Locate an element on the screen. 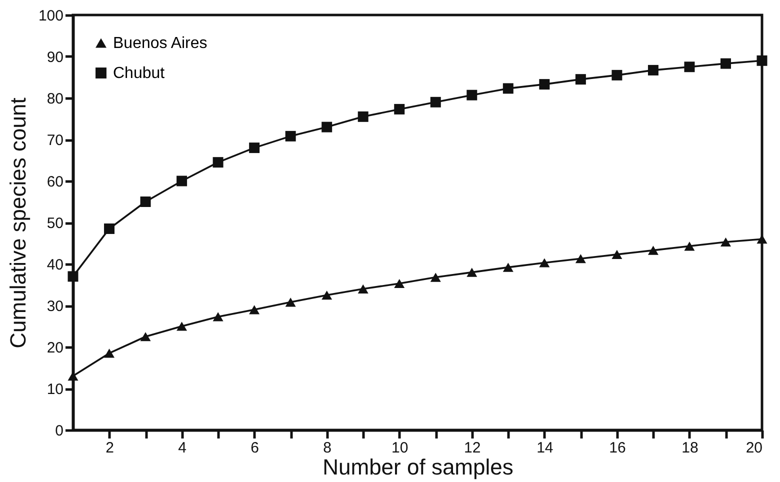 The width and height of the screenshot is (780, 482). x-tick-label: 10 is located at coordinates (400, 448).